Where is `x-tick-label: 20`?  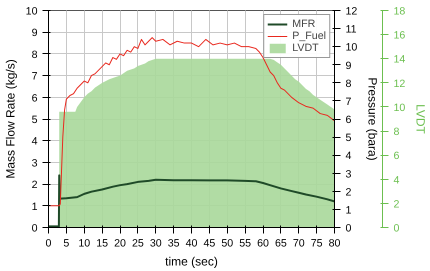
x-tick-label: 20 is located at coordinates (120, 244).